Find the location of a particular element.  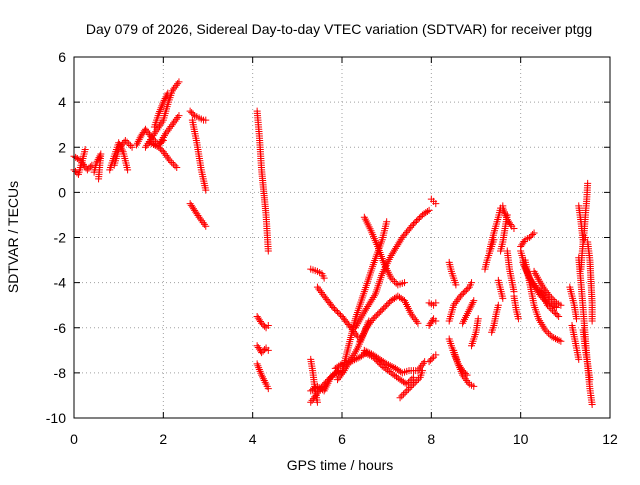

x-tick-label: 4 is located at coordinates (253, 439).